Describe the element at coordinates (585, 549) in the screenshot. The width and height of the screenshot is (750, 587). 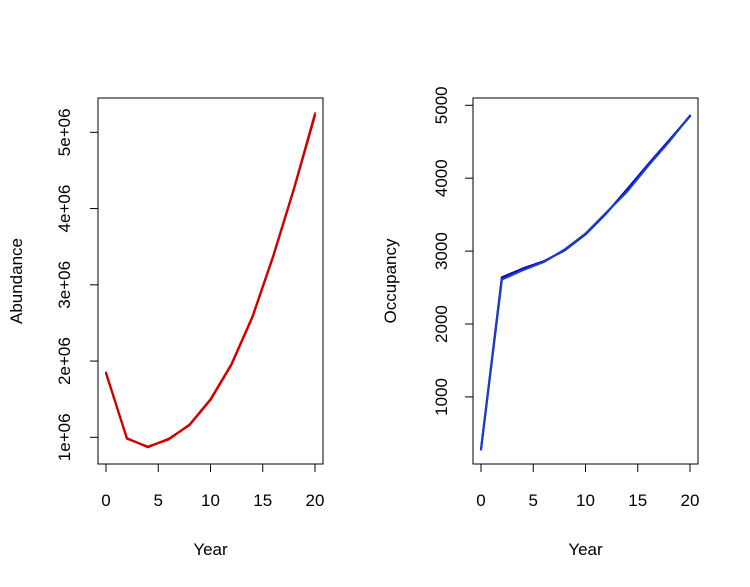
I see `occupancy-x-axis-title: Year` at that location.